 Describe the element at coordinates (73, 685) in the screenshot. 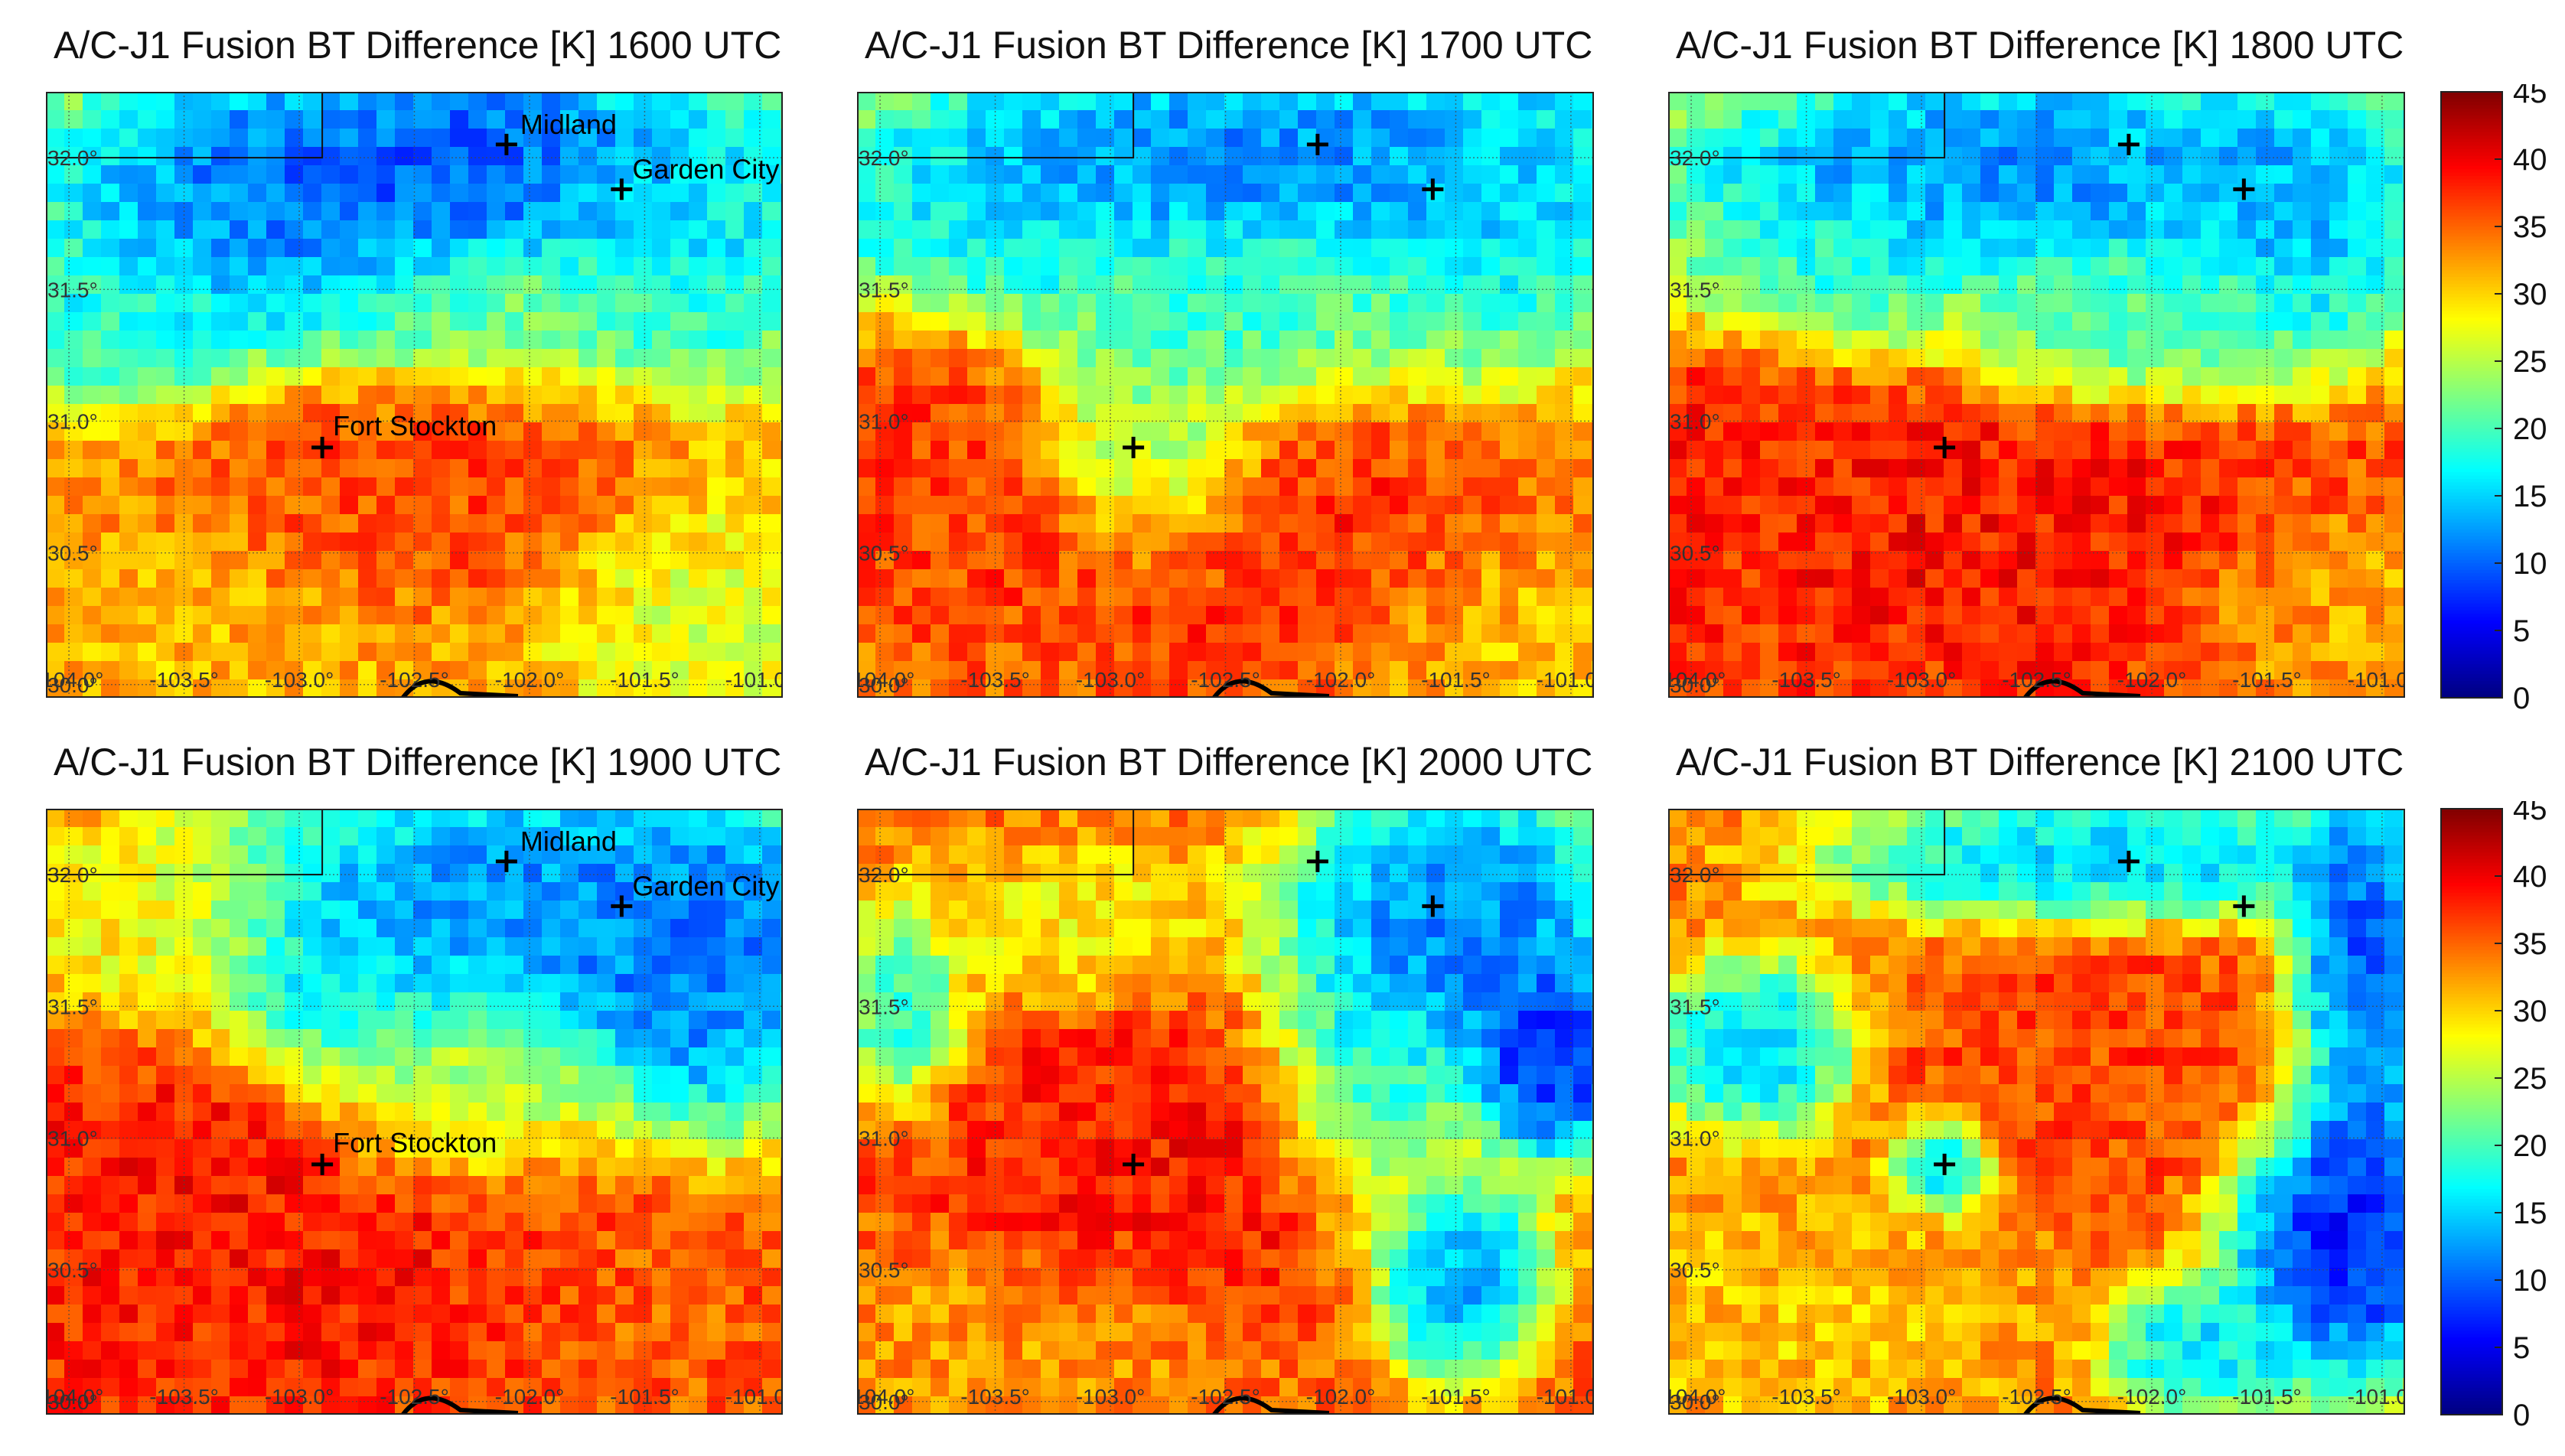

I see `lat-tick-label: 30.0°` at that location.